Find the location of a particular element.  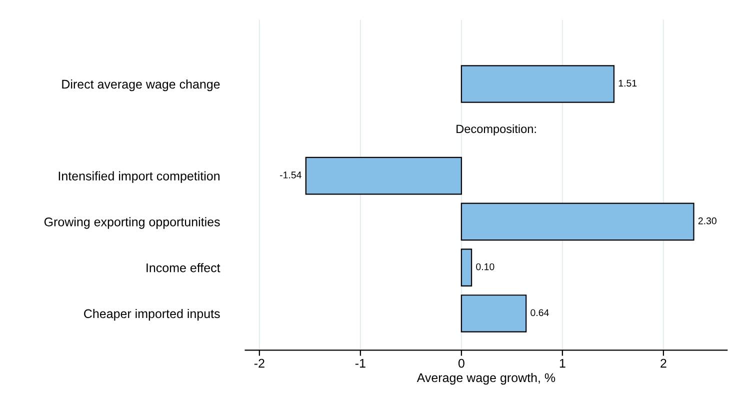

y-tick-label: Intensified import competition is located at coordinates (139, 177).